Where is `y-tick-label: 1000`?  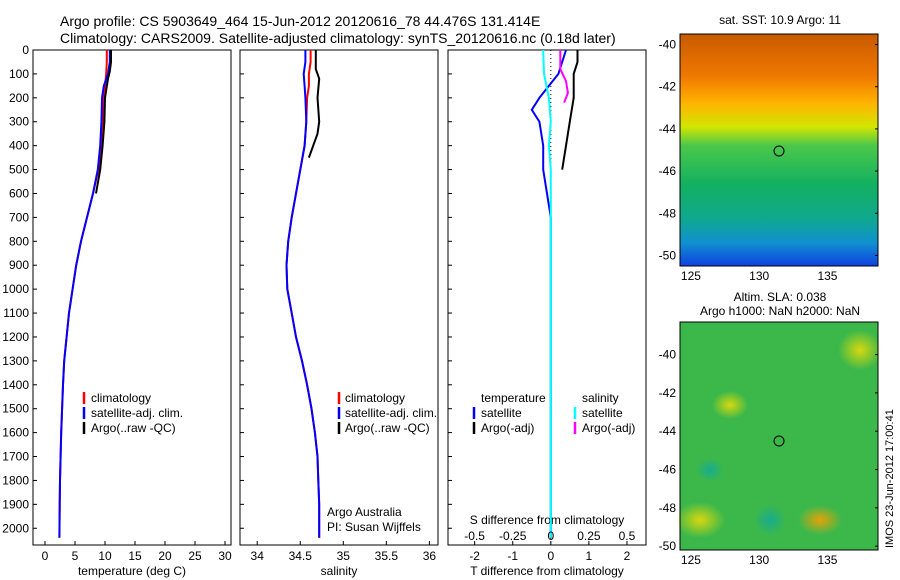
y-tick-label: 1000 is located at coordinates (15, 289).